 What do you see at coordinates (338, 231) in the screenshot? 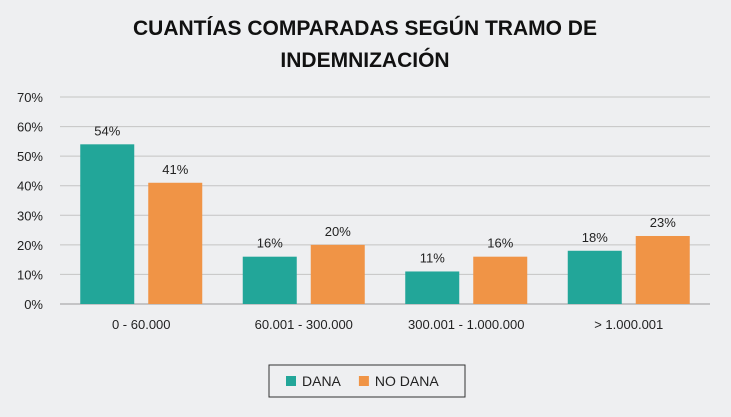
I see `data-label: 20%` at bounding box center [338, 231].